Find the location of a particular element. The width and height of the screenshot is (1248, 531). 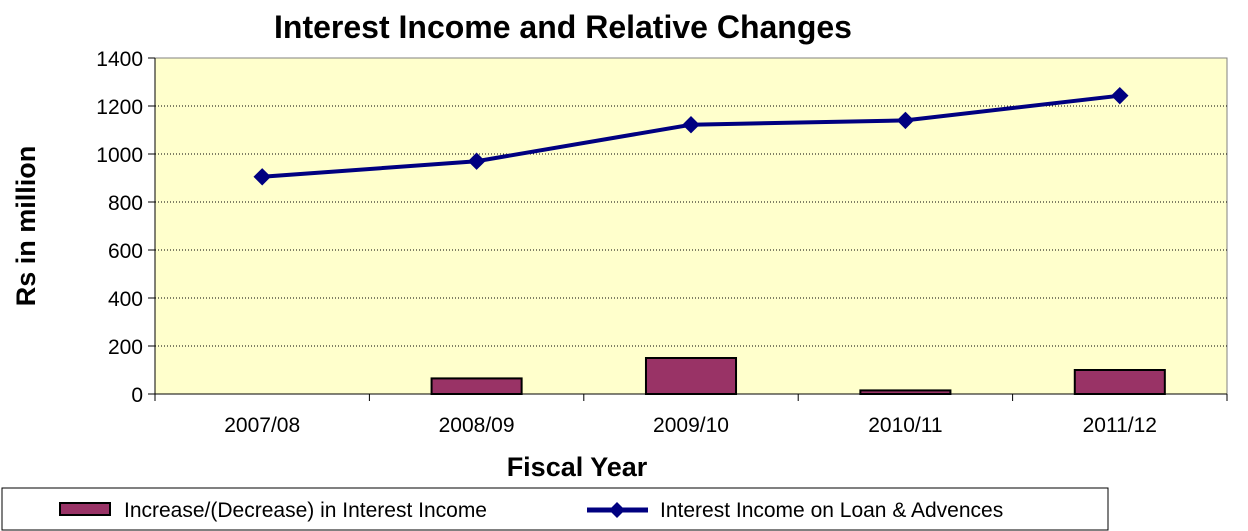

y-tick-label: 200 is located at coordinates (125, 347).